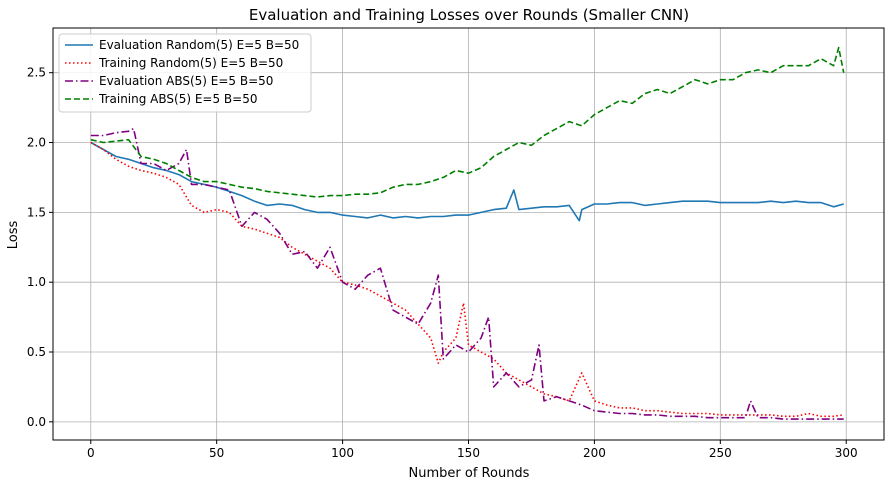 This screenshot has height=485, width=889. Describe the element at coordinates (36, 422) in the screenshot. I see `y-tick-label: 0.0` at that location.